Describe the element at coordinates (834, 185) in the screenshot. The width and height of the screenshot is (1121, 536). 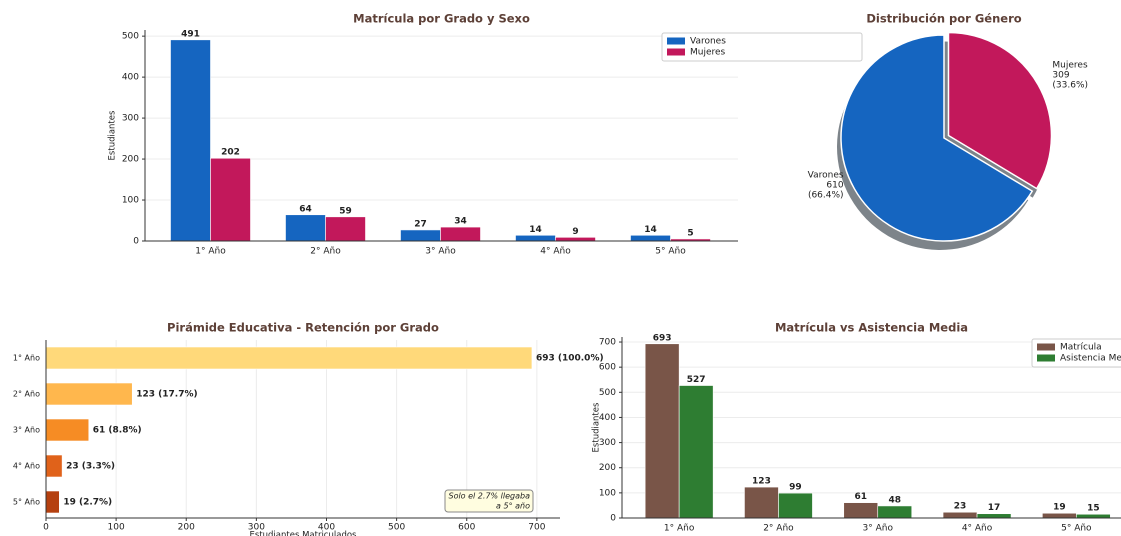
I see `pie-label: 610` at that location.